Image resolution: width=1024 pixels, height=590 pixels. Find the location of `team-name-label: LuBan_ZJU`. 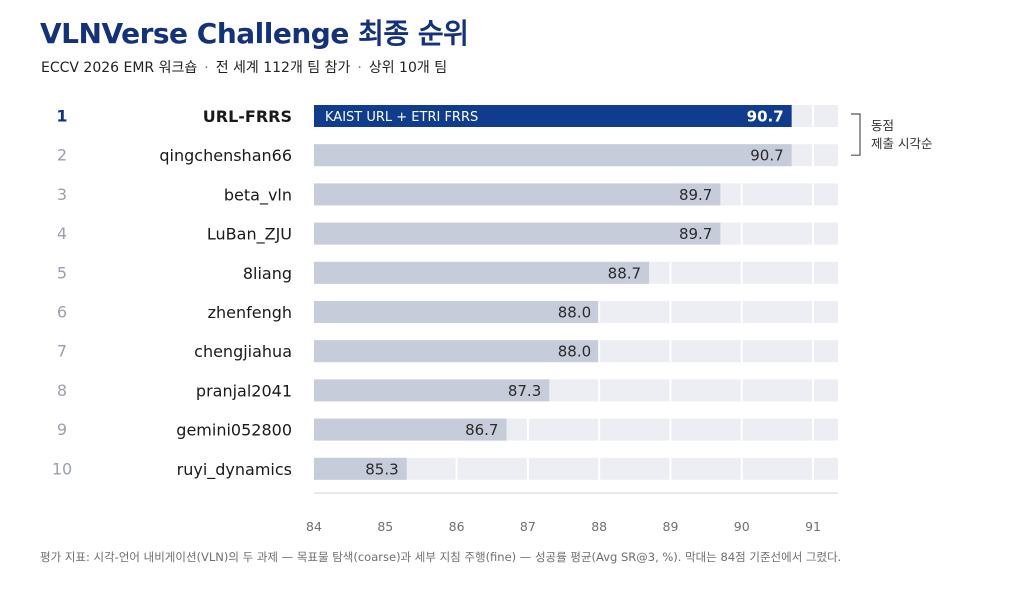

team-name-label: LuBan_ZJU is located at coordinates (249, 235).